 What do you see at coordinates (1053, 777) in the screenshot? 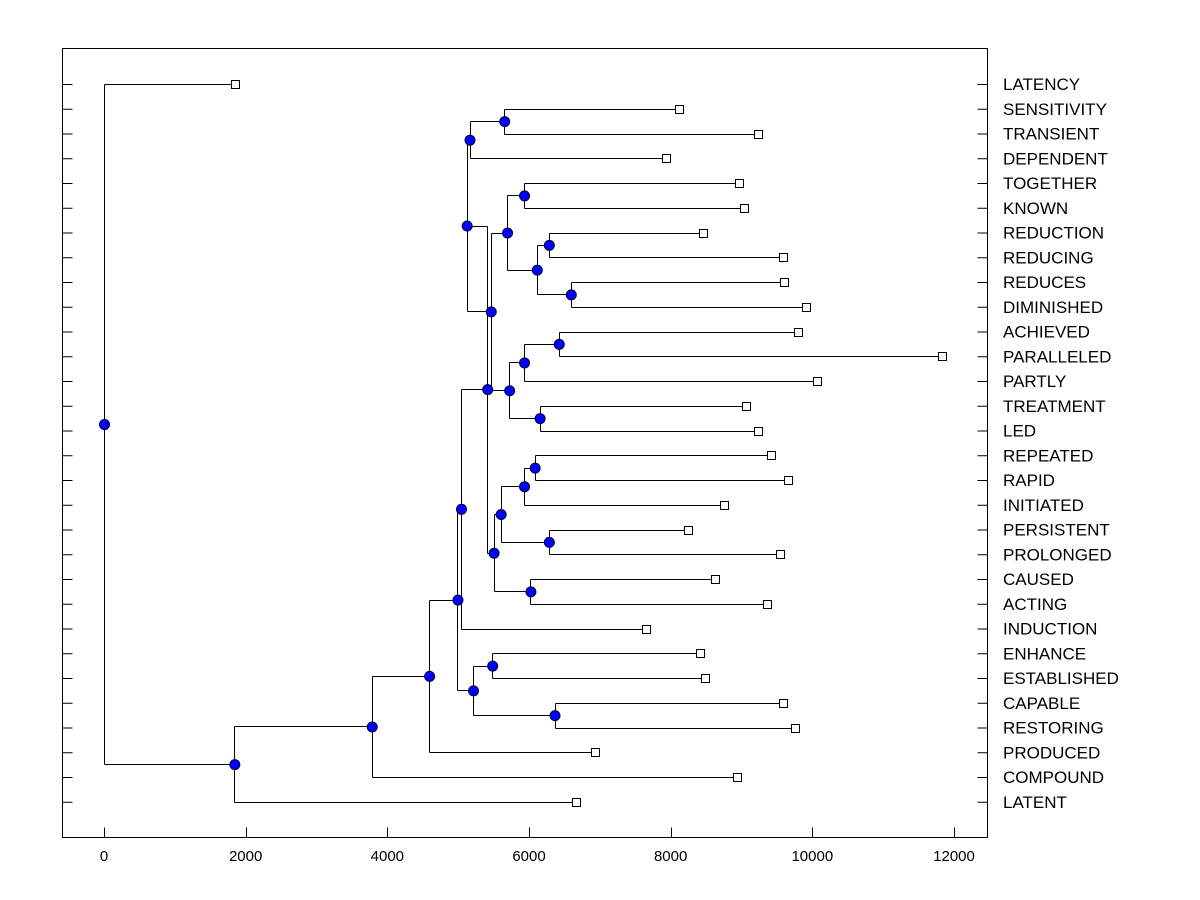
I see `leaf-label: COMPOUND` at bounding box center [1053, 777].